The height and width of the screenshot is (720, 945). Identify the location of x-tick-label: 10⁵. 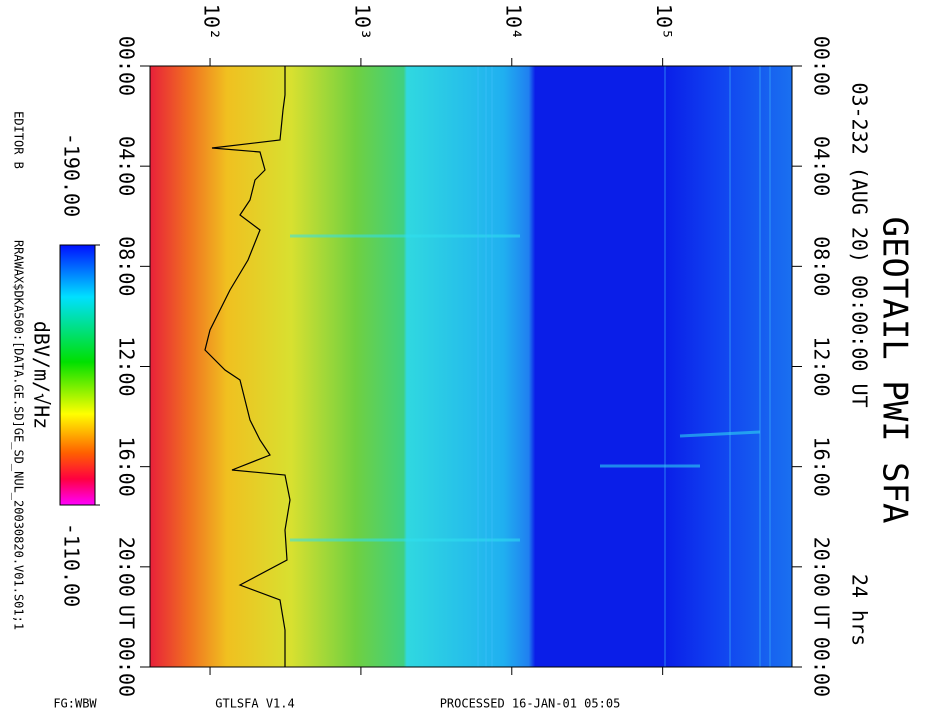
(664, 22).